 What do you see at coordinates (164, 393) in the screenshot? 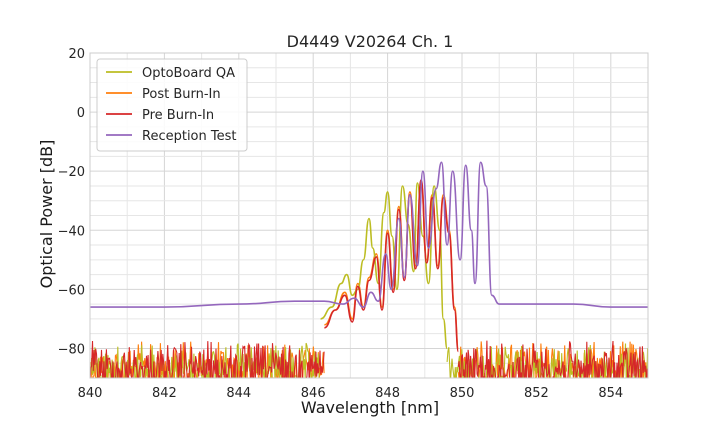
I see `x-tick-label: 842` at bounding box center [164, 393].